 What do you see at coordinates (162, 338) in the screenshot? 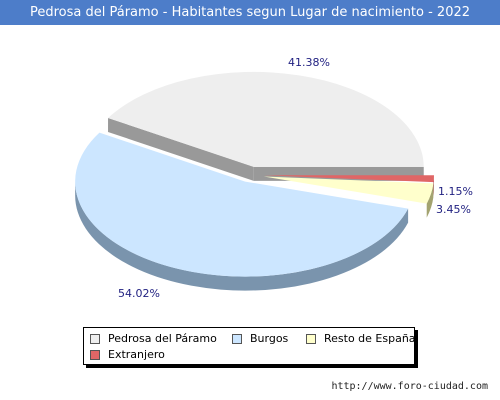
I see `legend-label-pedrosa: Pedrosa del Páramo` at bounding box center [162, 338].